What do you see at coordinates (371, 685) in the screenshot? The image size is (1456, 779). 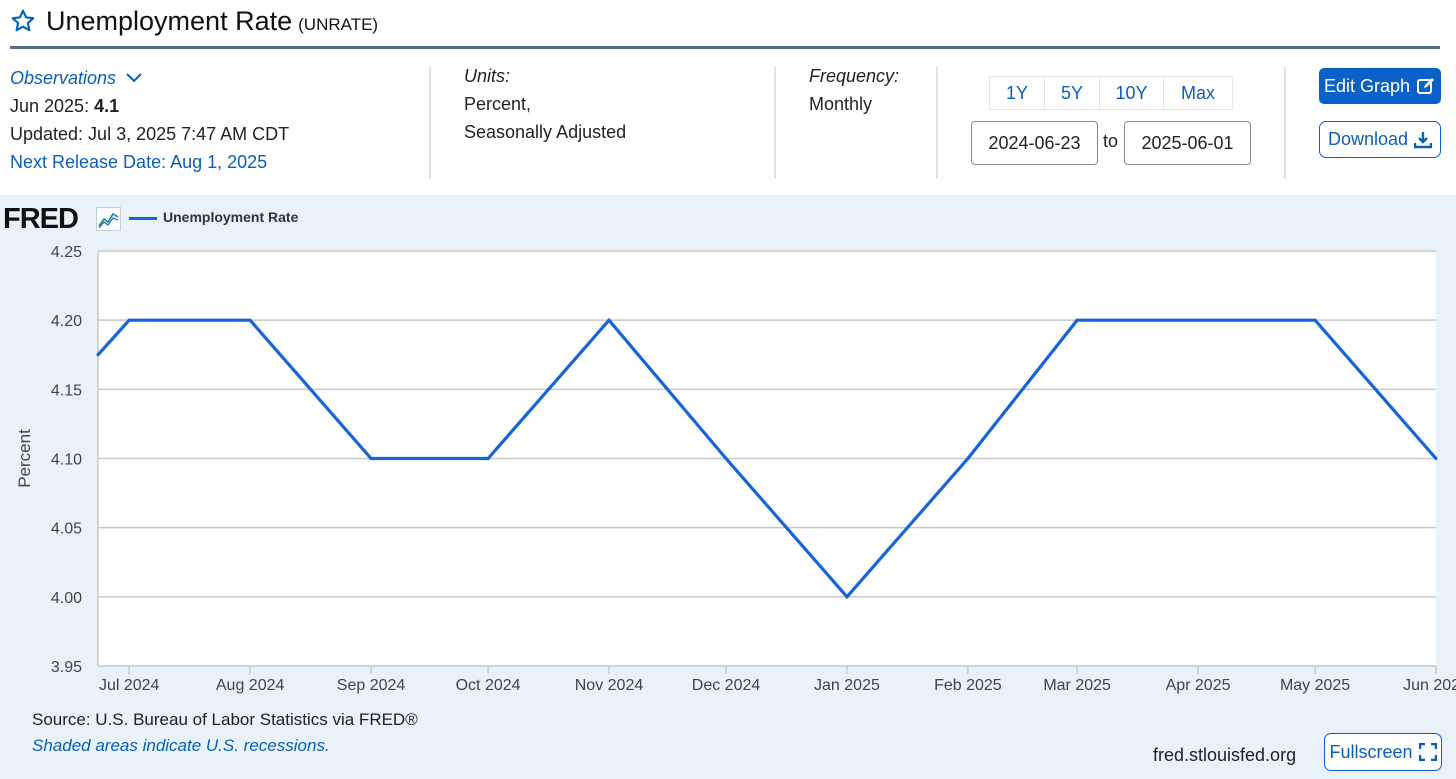 I see `x-tick-label: Sep 2024` at bounding box center [371, 685].